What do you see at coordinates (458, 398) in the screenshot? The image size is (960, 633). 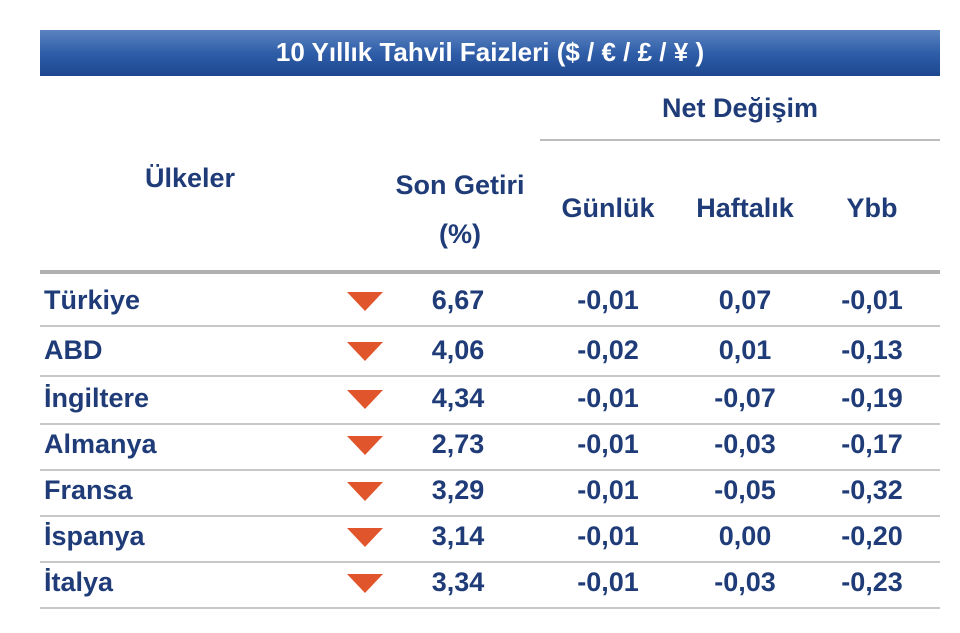 I see `cell-value: 4,34` at bounding box center [458, 398].